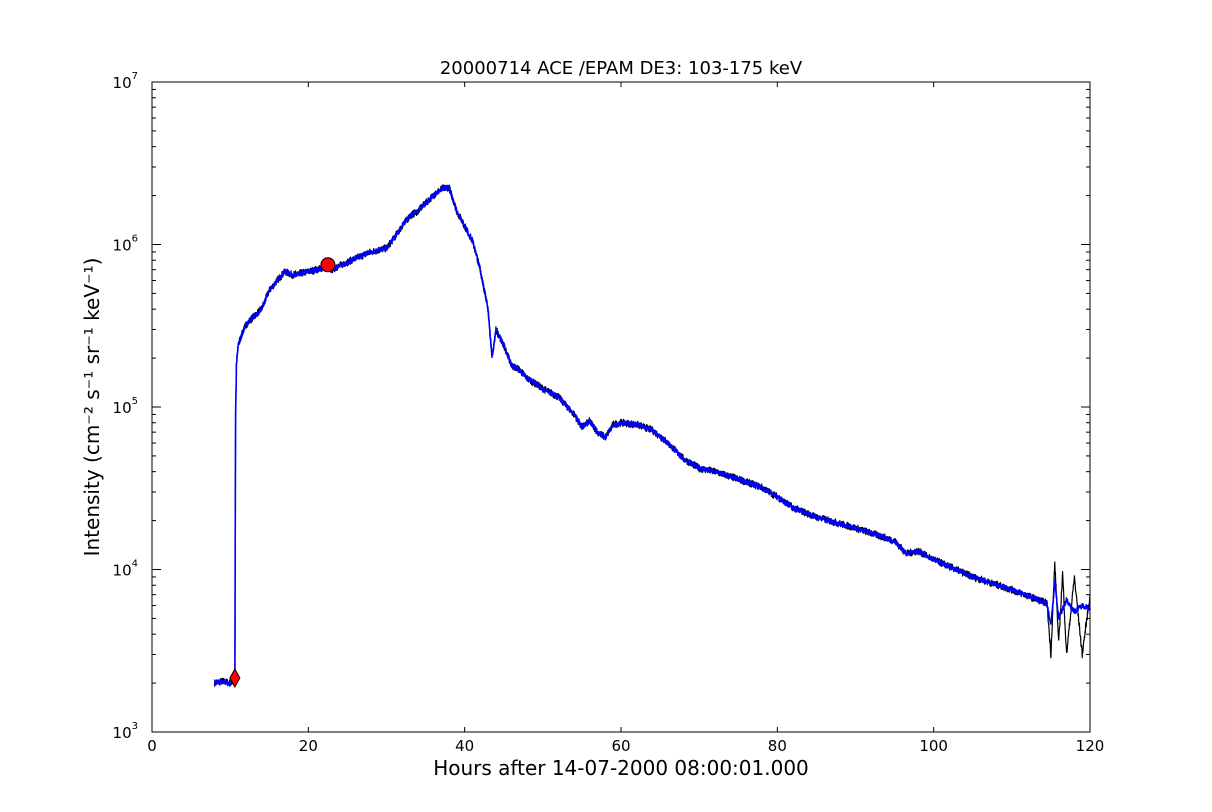 The image size is (1212, 812). Describe the element at coordinates (777, 746) in the screenshot. I see `x-tick-label: 80` at that location.